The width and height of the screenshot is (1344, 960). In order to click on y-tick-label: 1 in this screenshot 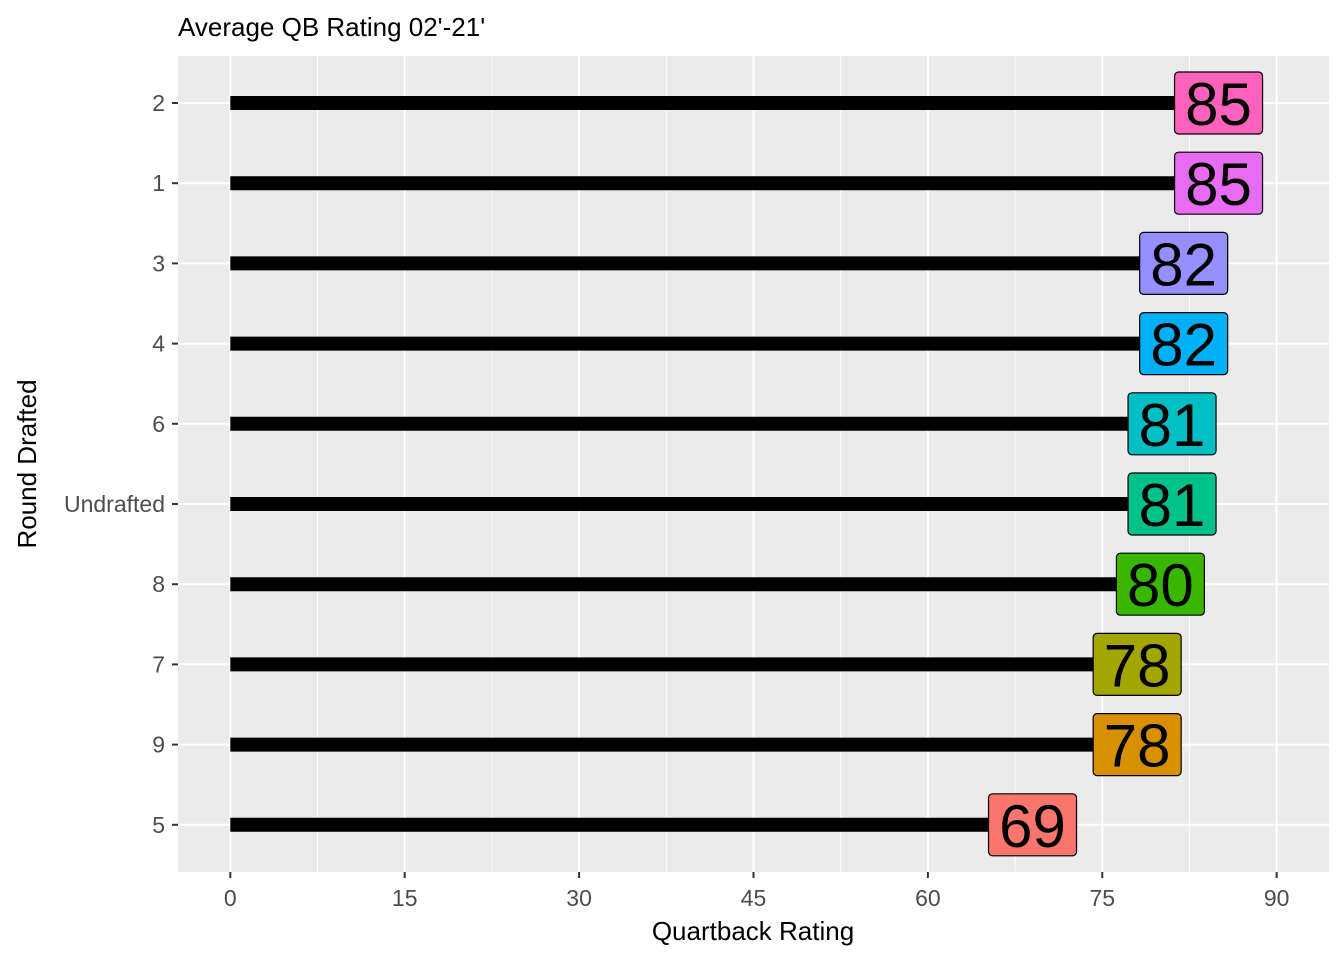, I will do `click(158, 183)`.